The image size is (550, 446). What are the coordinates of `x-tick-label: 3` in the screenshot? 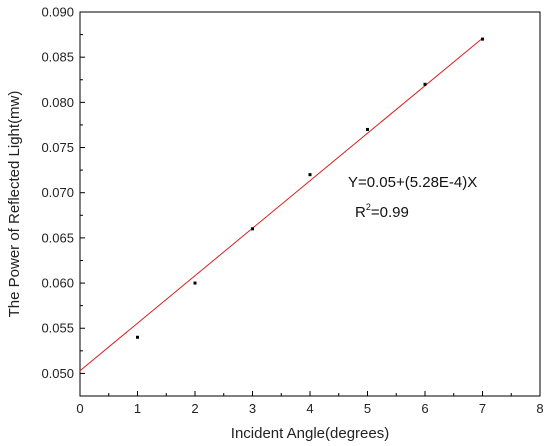 It's located at (252, 408).